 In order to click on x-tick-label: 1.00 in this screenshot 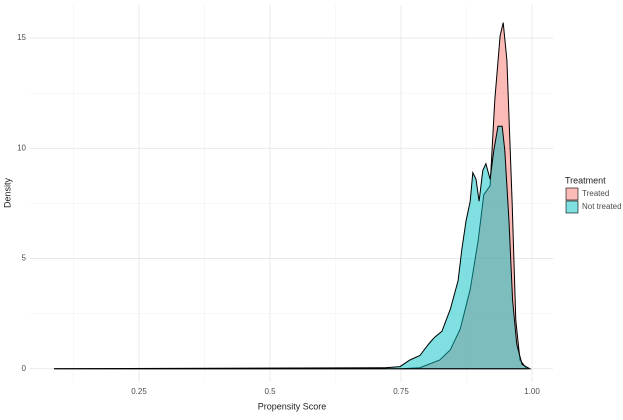, I will do `click(532, 391)`.